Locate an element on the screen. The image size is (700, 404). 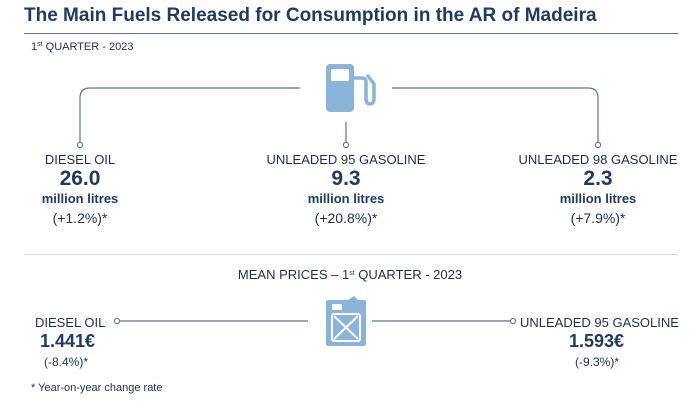
volume-value: 9.3 is located at coordinates (346, 178).